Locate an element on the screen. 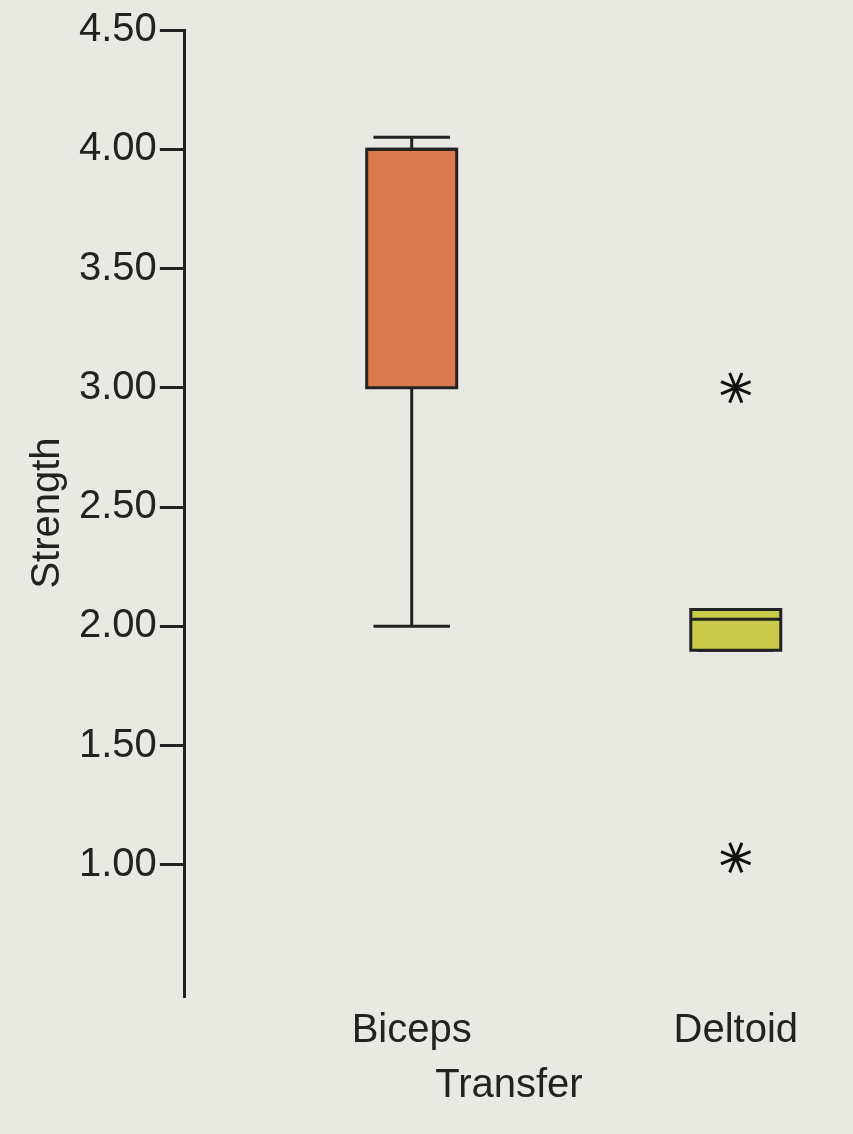 The height and width of the screenshot is (1134, 853). y-tick-label: 2.50 is located at coordinates (117, 504).